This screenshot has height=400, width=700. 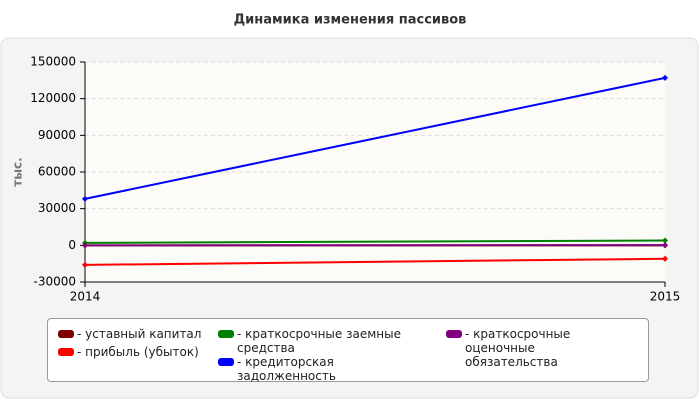 What do you see at coordinates (319, 341) in the screenshot?
I see `legend-label: - краткосрочные заемные средства` at bounding box center [319, 341].